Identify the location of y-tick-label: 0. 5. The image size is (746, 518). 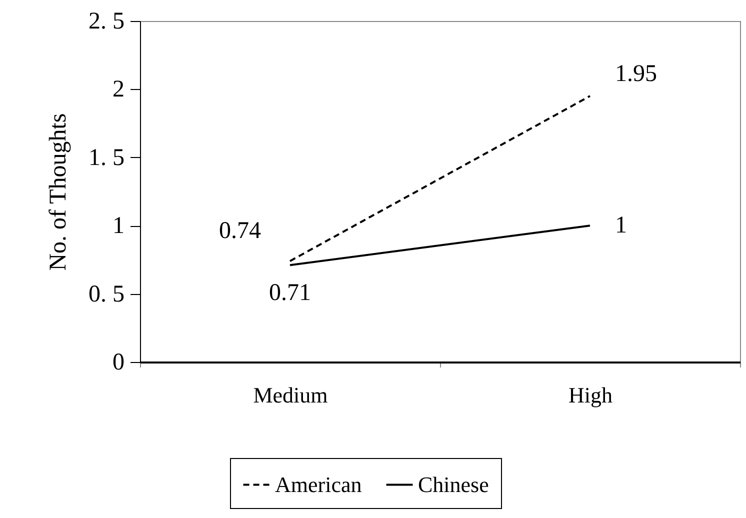
(106, 294).